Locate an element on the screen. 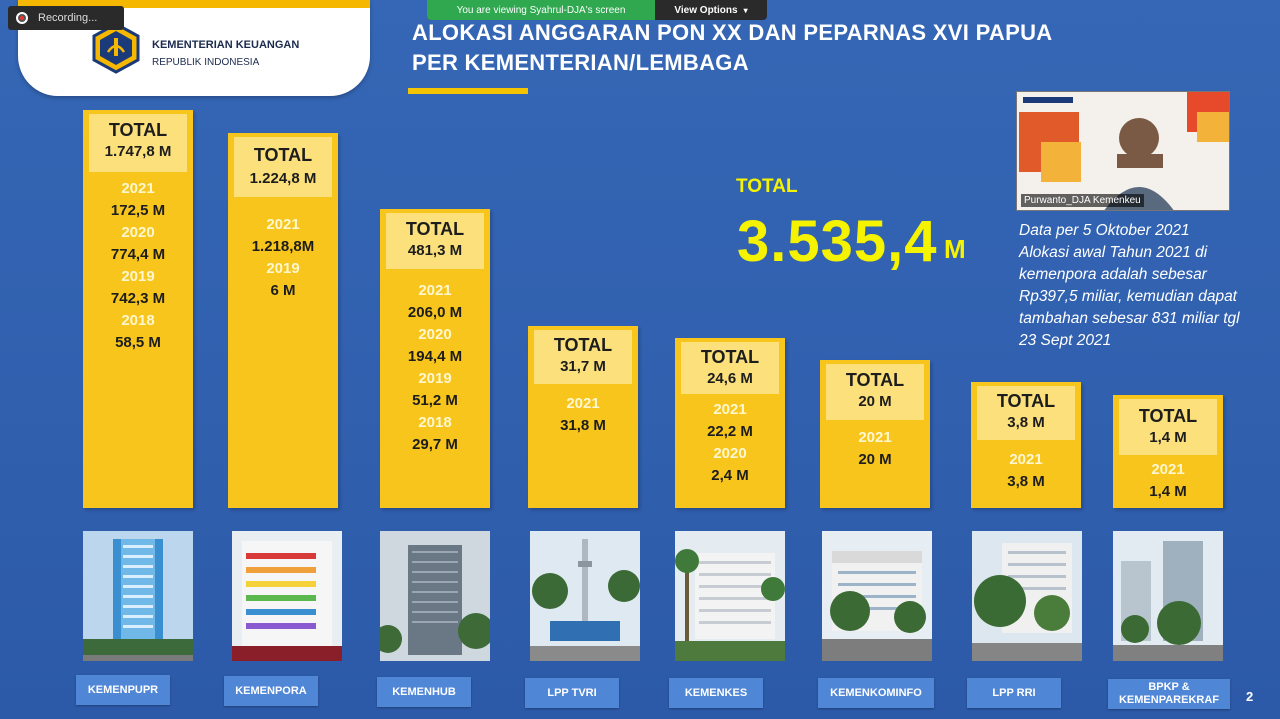  bar-body: 2021 20 M is located at coordinates (875, 449).